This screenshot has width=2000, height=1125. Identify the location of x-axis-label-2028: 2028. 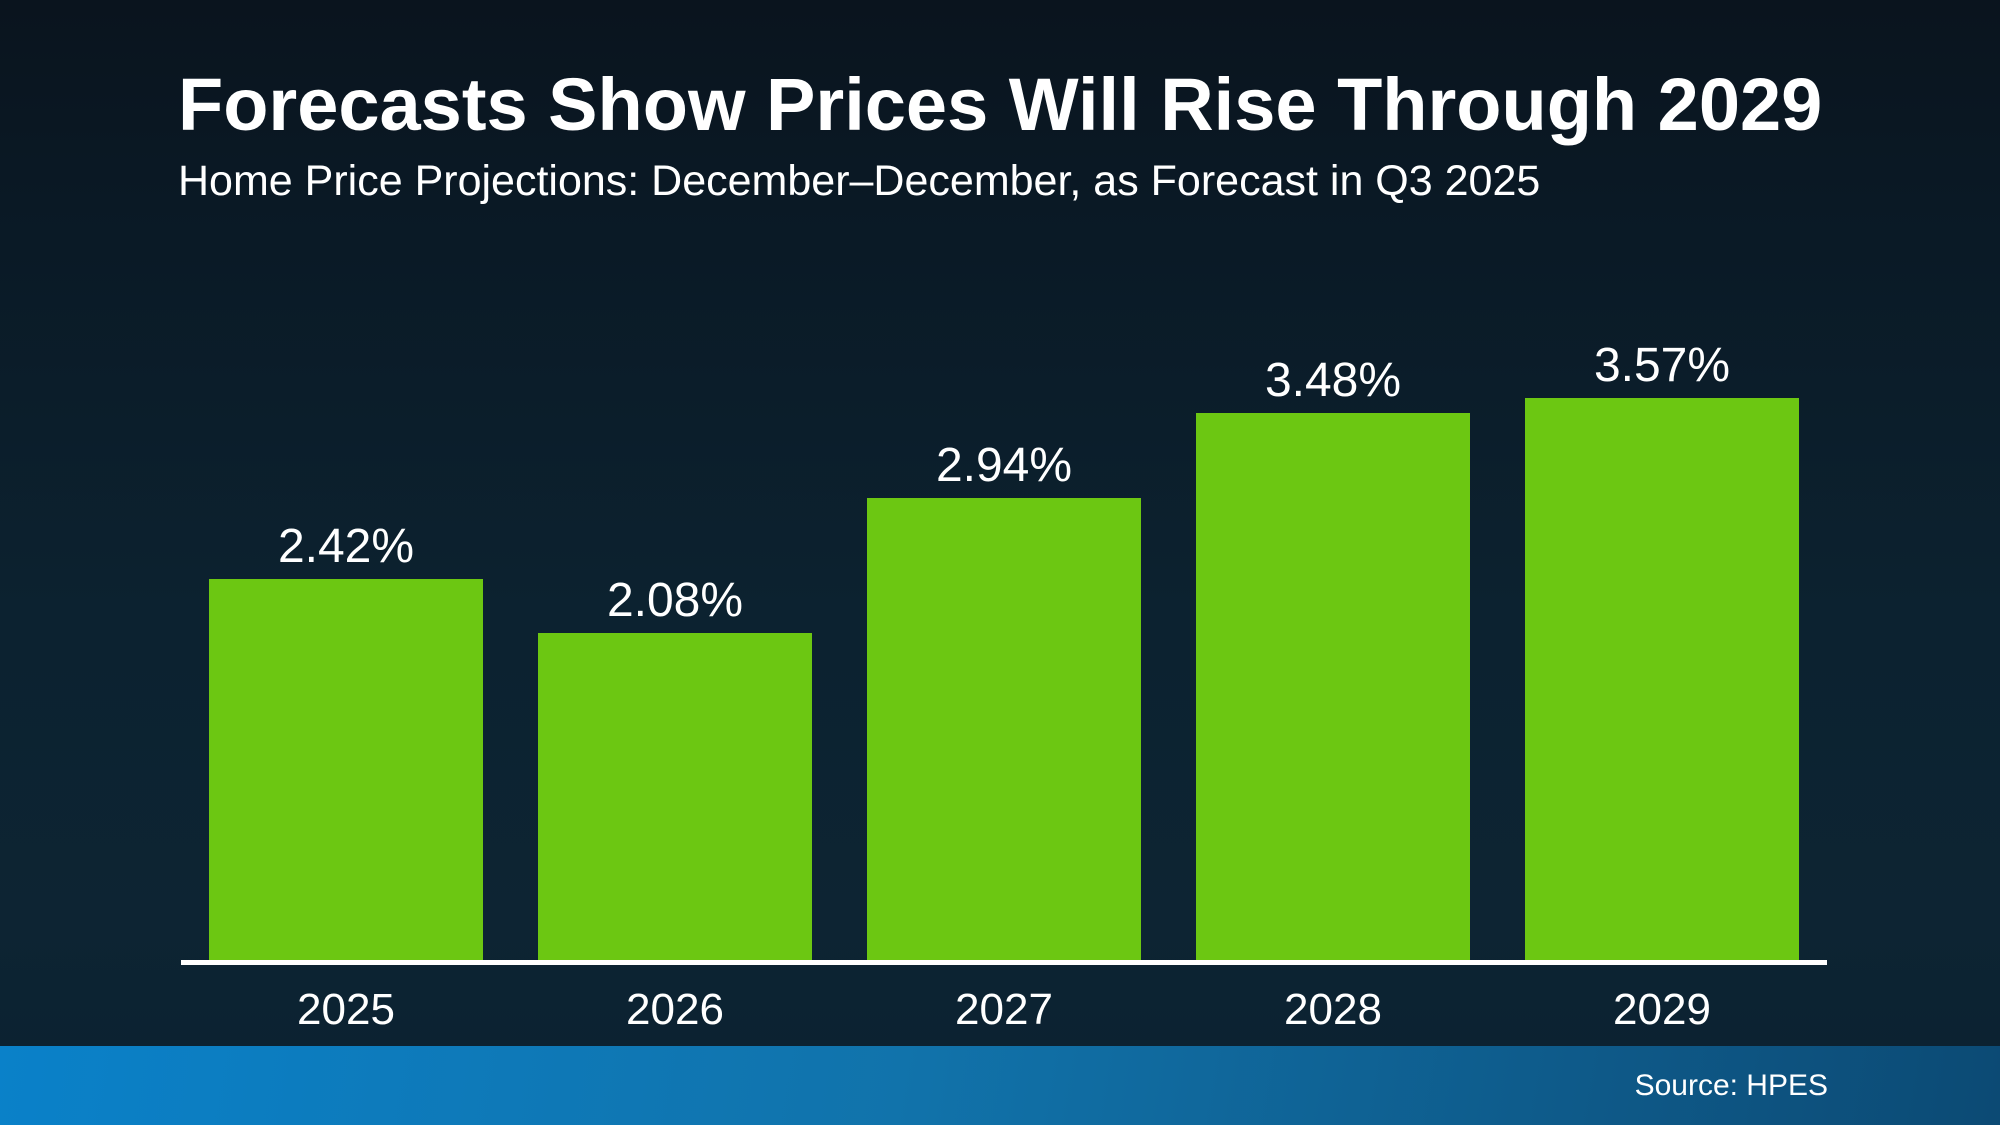
(1333, 1009).